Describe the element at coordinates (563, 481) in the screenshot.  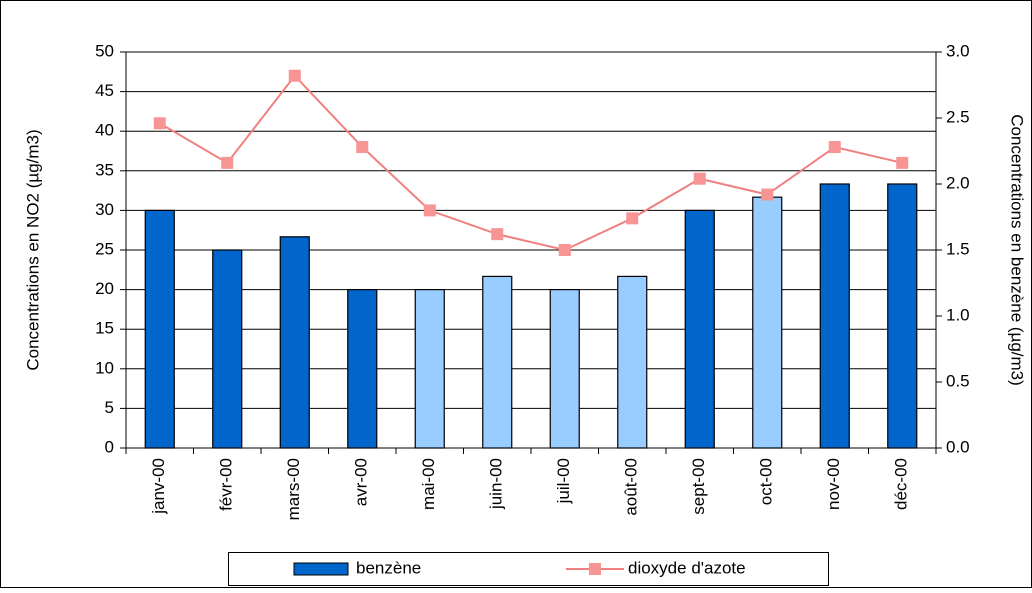
I see `x-tick-label: juil-00` at that location.